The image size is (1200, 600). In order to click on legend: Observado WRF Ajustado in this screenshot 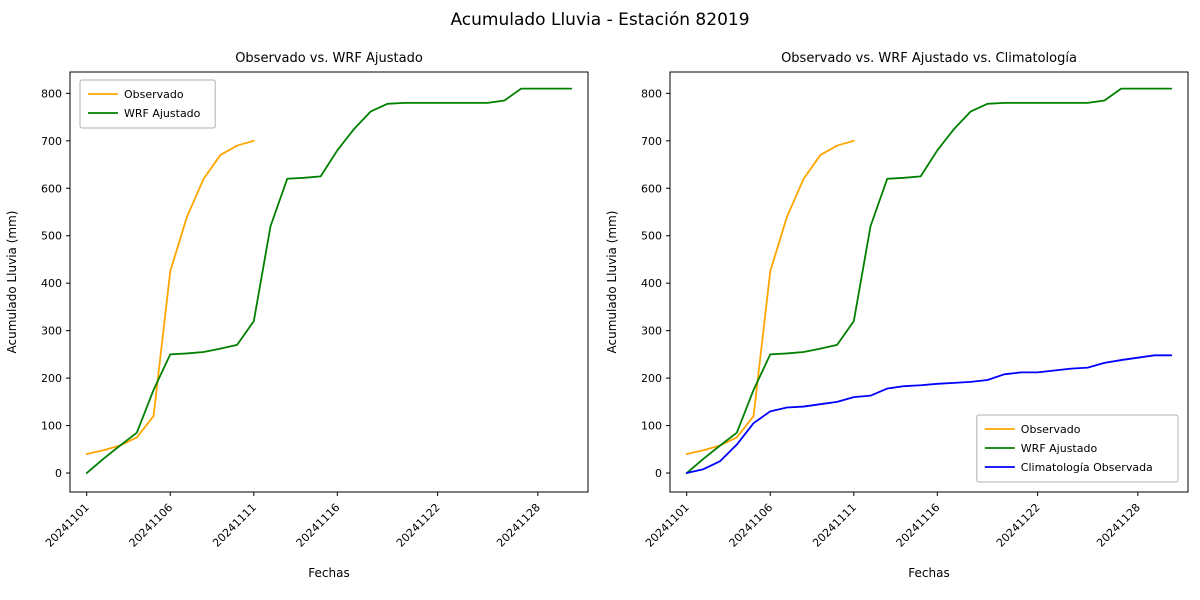, I will do `click(147, 104)`.